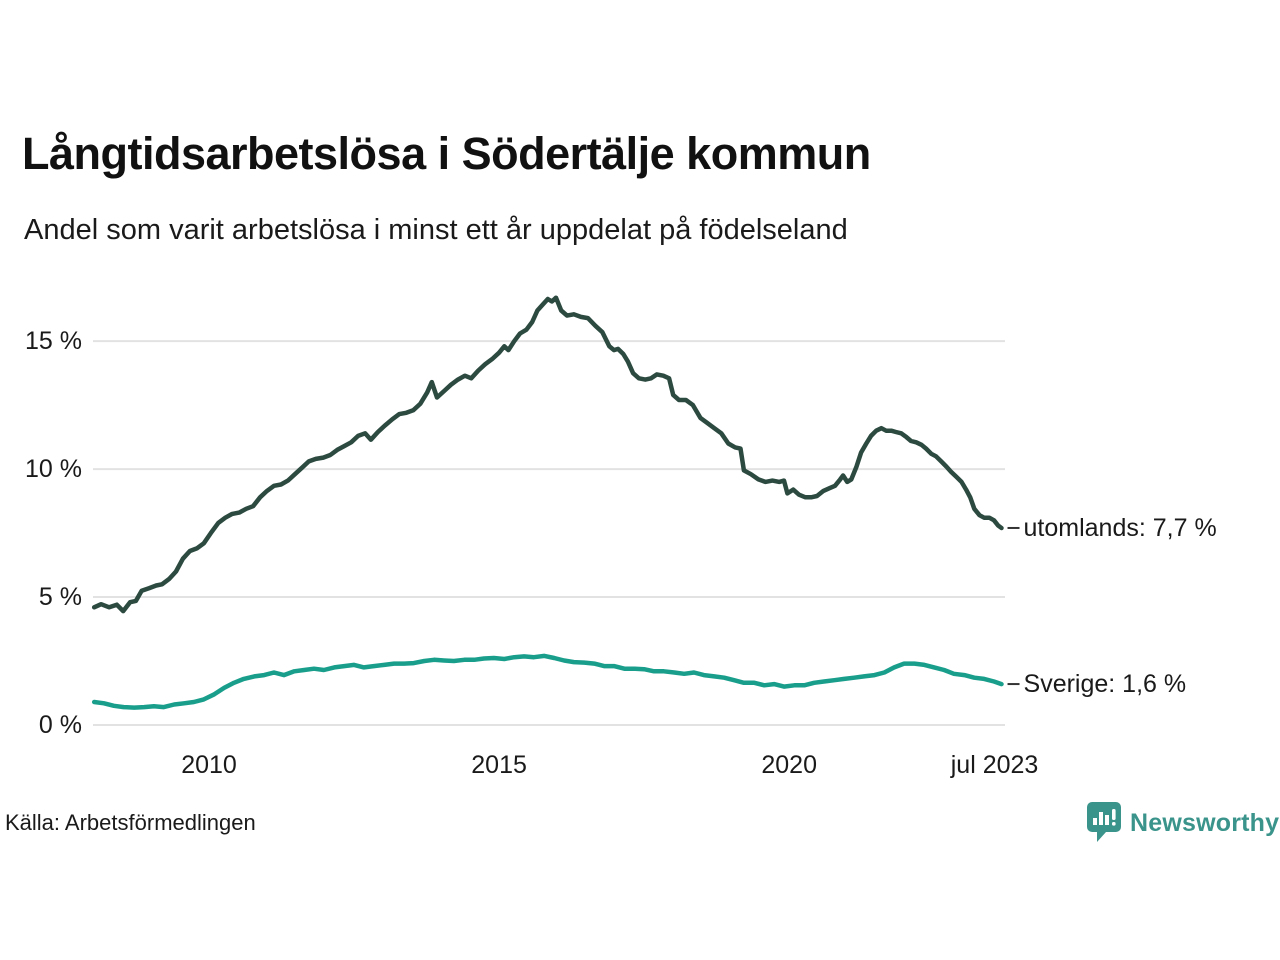 The width and height of the screenshot is (1280, 960). Describe the element at coordinates (60, 725) in the screenshot. I see `y-axis-label: 0 %` at that location.